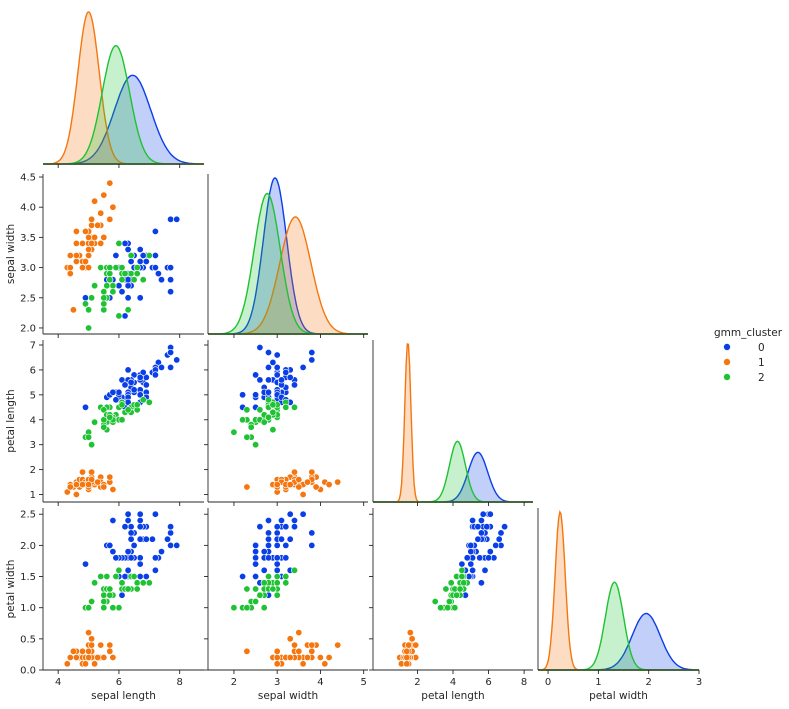 Image resolution: width=789 pixels, height=709 pixels. Describe the element at coordinates (33, 420) in the screenshot. I see `y-tick-label: 4` at that location.